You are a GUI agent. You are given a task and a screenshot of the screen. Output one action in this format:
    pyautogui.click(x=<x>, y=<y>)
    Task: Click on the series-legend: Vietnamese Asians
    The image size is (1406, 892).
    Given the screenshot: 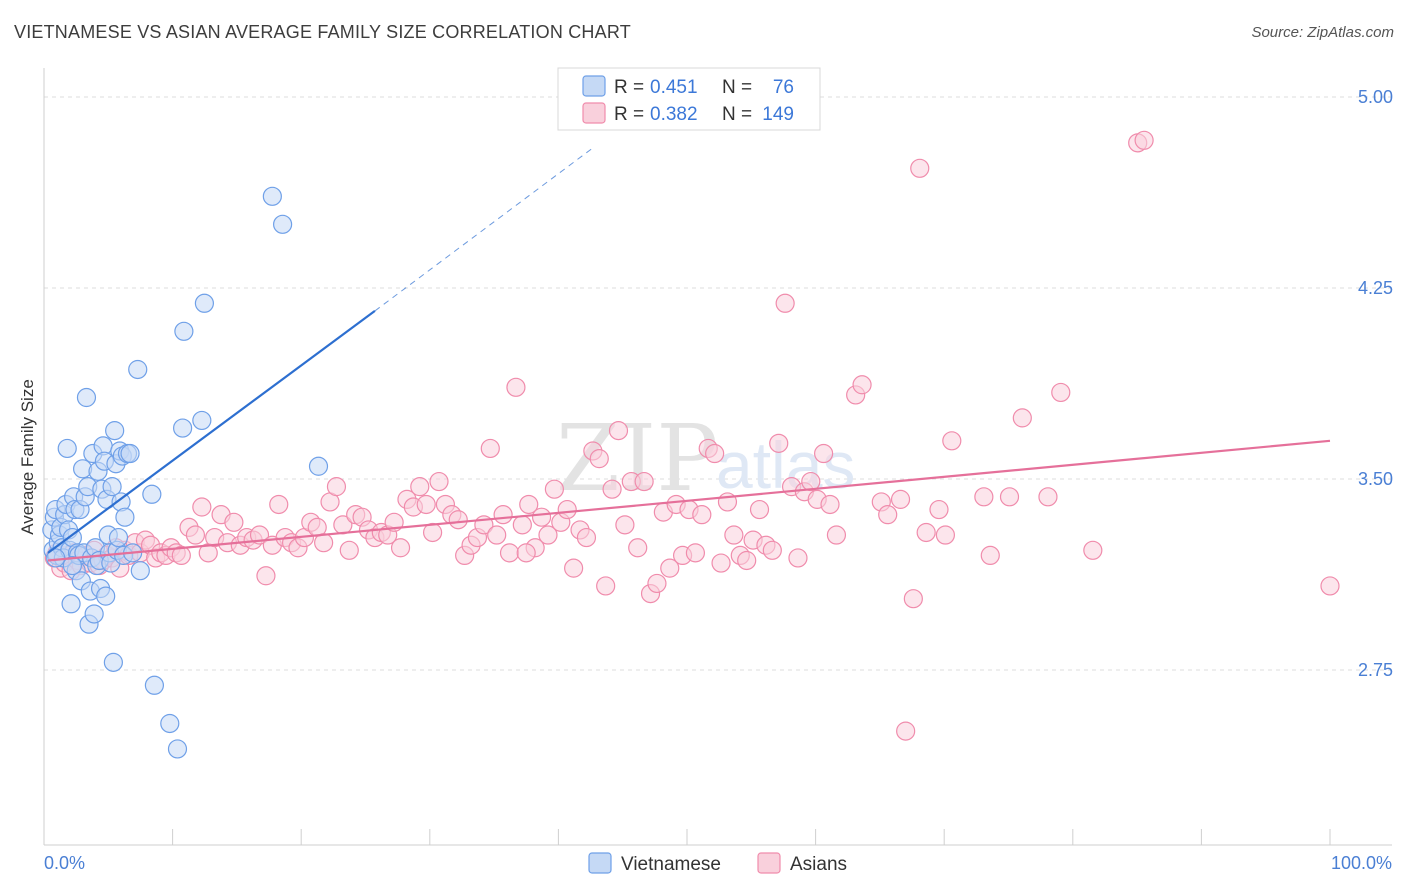 What is the action you would take?
    pyautogui.click(x=717, y=863)
    